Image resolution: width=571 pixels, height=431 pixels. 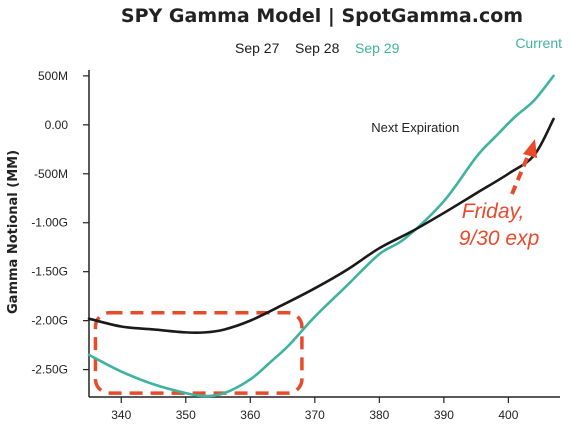 What do you see at coordinates (53, 76) in the screenshot?
I see `y-tick-label: 500M` at bounding box center [53, 76].